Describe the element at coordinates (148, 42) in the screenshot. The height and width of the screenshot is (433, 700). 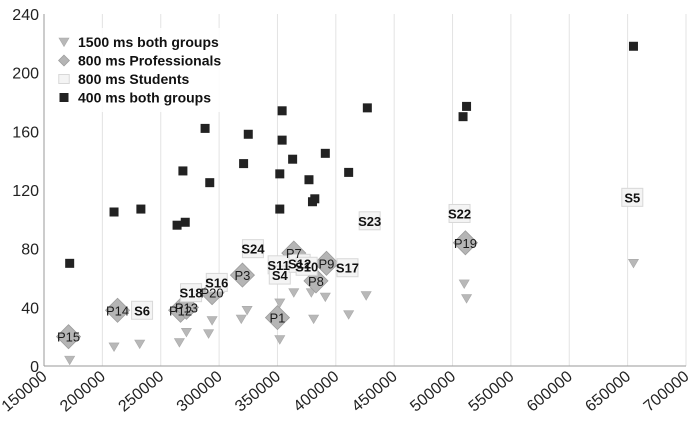
I see `legend-label: 1500 ms both groups` at that location.